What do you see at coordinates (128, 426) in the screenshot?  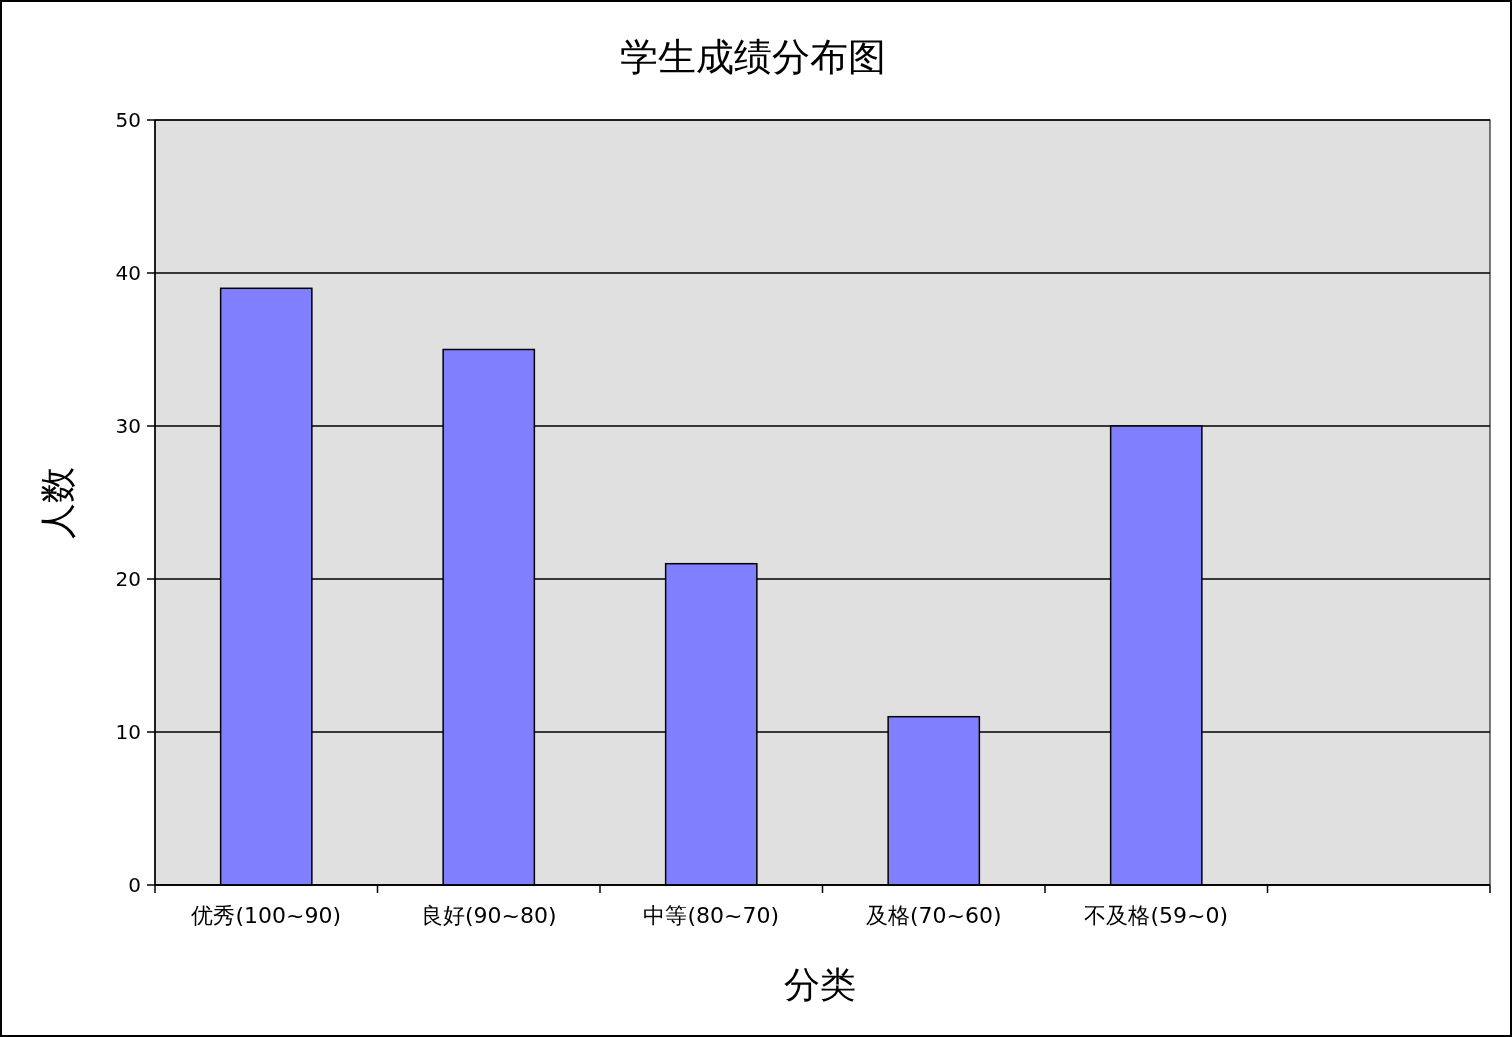 I see `y-tick-label: 30` at bounding box center [128, 426].